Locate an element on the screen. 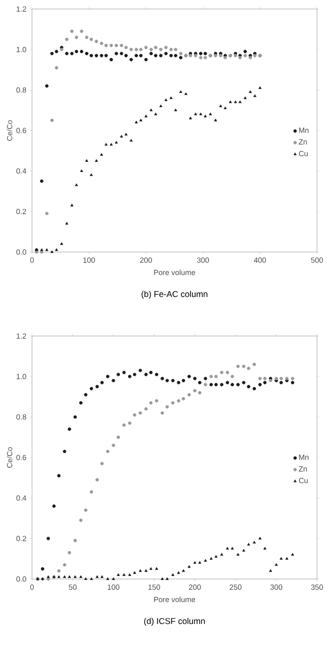 This screenshot has height=646, width=330. text: (b) Fe-AC column is located at coordinates (175, 294).